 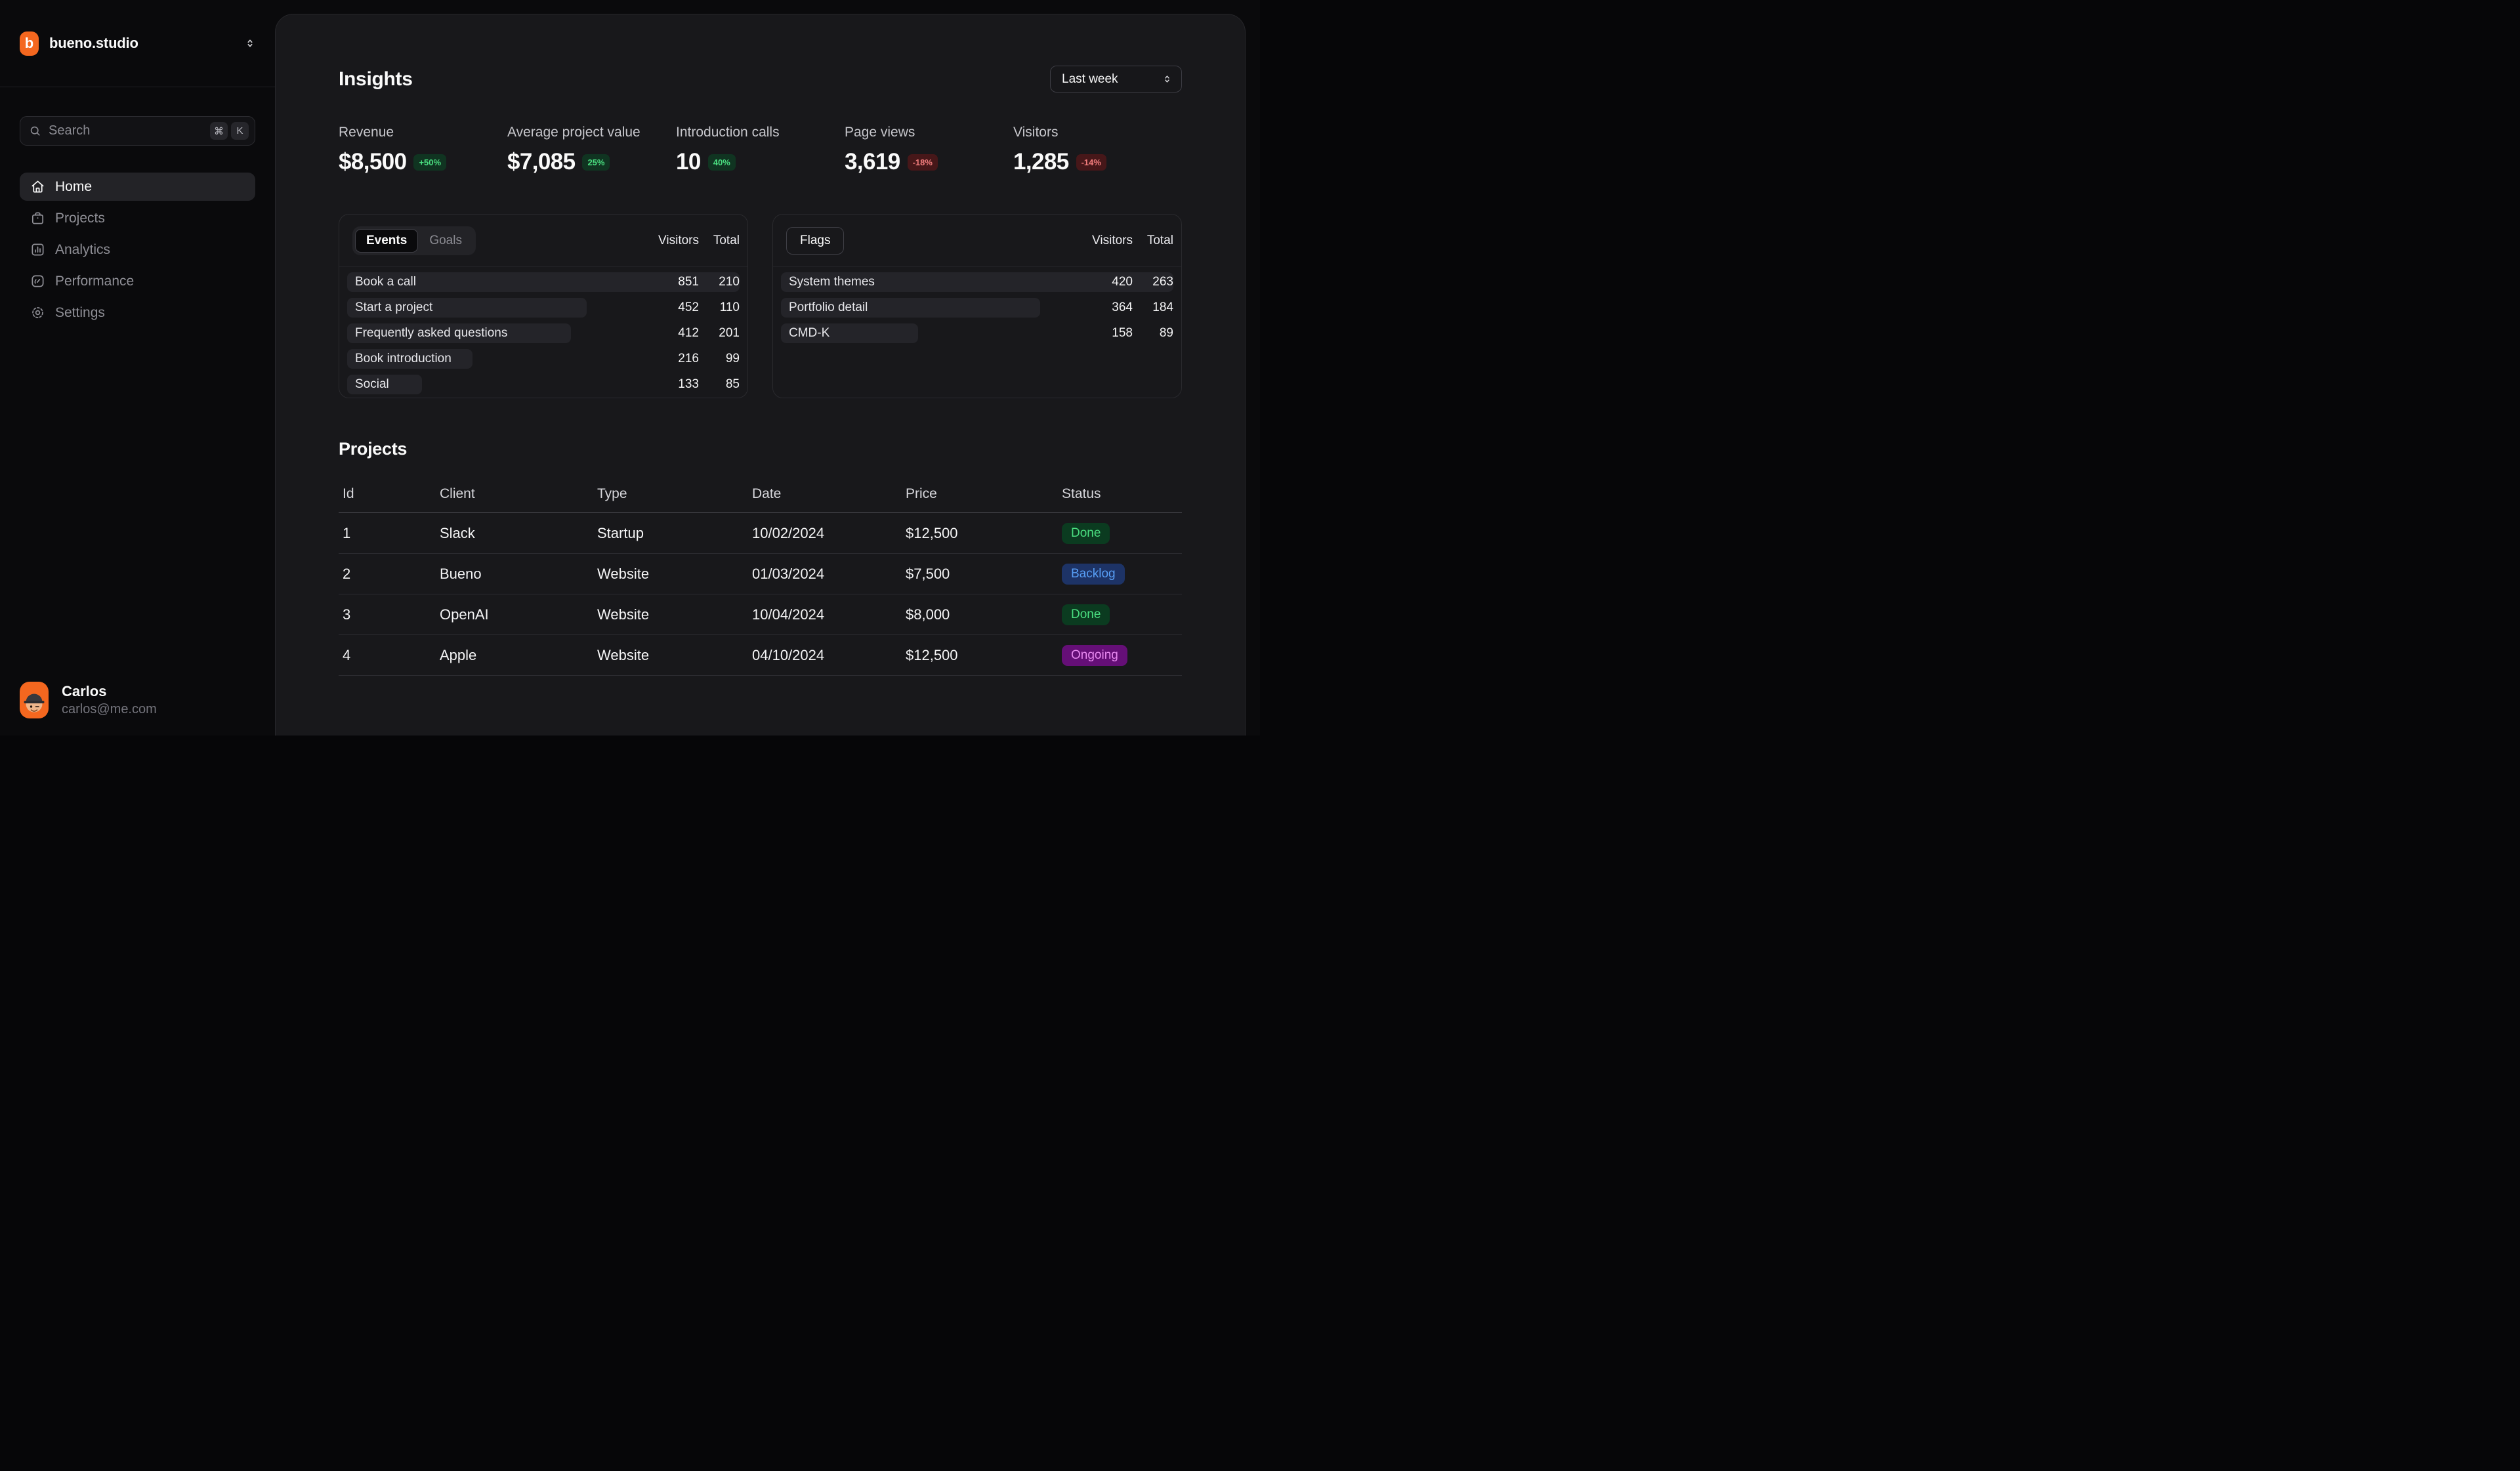 I want to click on status-badge: Done, so click(x=1086, y=533).